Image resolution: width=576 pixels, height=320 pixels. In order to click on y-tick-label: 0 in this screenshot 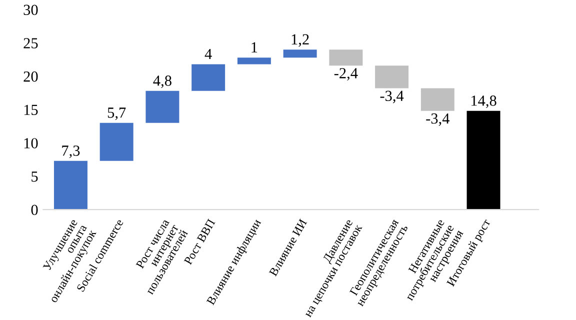, I will do `click(34, 210)`.